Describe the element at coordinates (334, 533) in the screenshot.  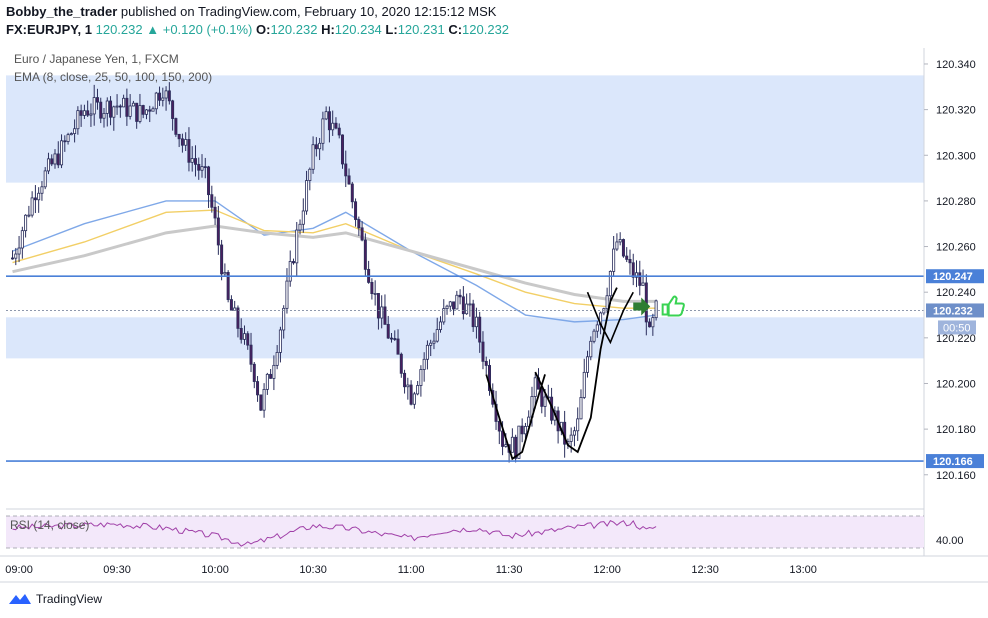
I see `rsi-line` at that location.